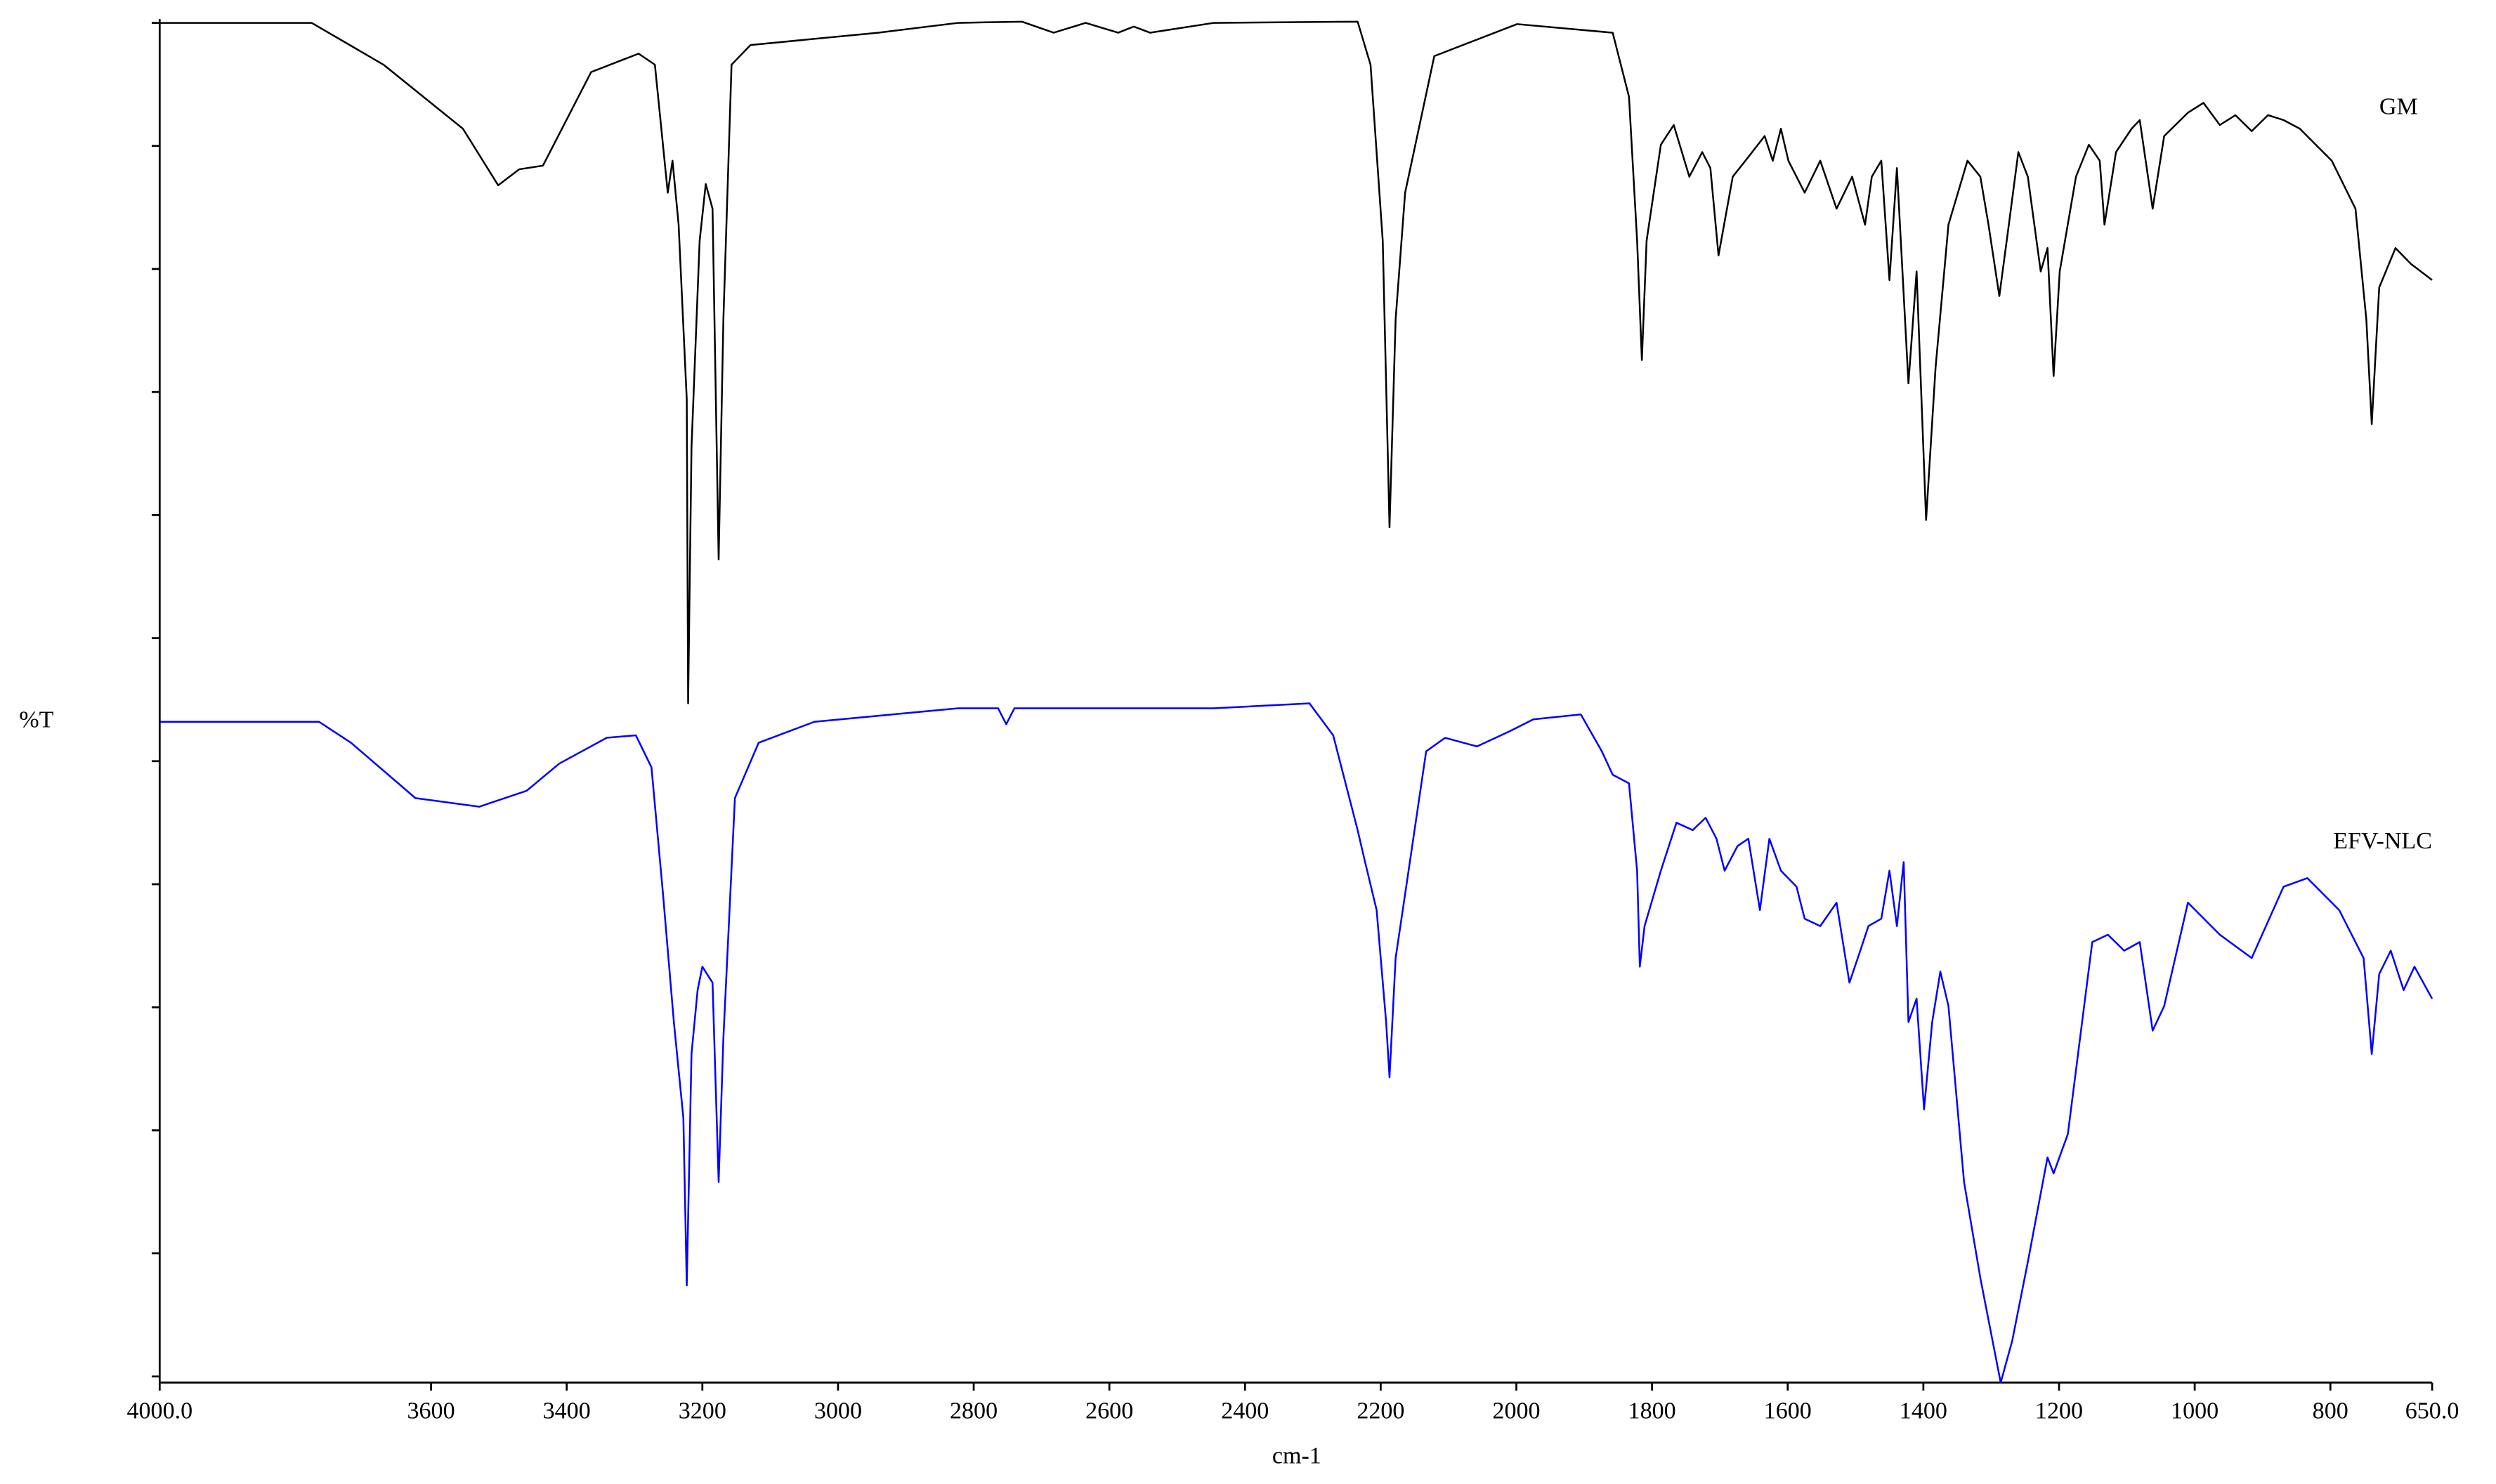 The height and width of the screenshot is (1484, 2496). I want to click on series-label: GM, so click(2398, 106).